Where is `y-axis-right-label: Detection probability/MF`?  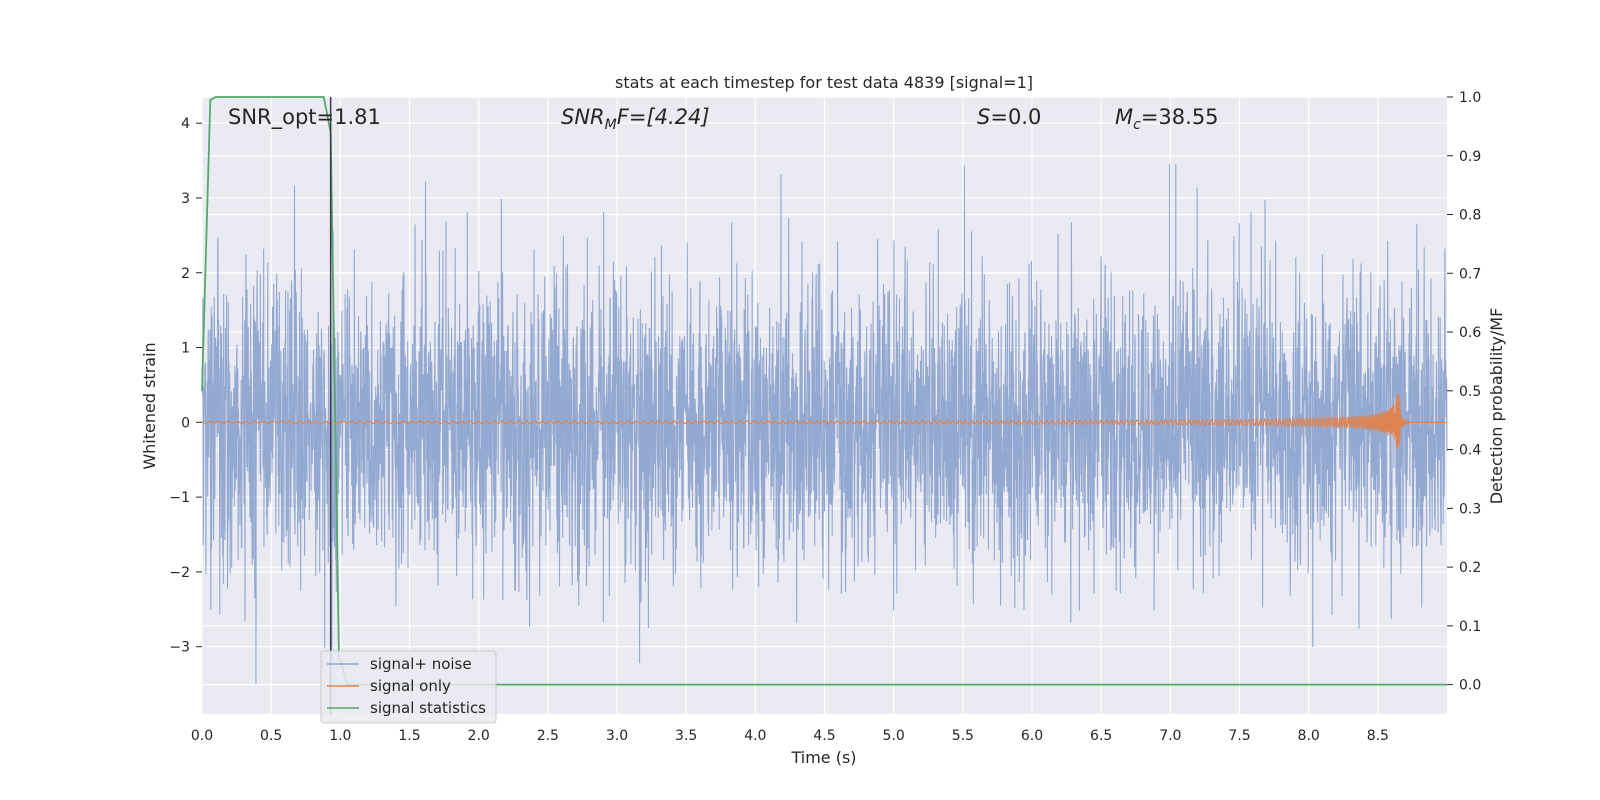
y-axis-right-label: Detection probability/MF is located at coordinates (1496, 406).